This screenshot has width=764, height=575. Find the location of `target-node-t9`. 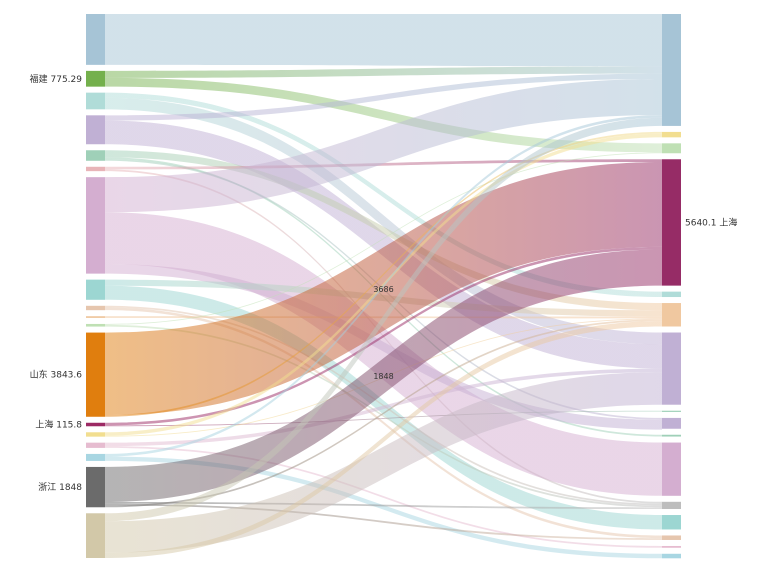

target-node-t9 is located at coordinates (671, 435).